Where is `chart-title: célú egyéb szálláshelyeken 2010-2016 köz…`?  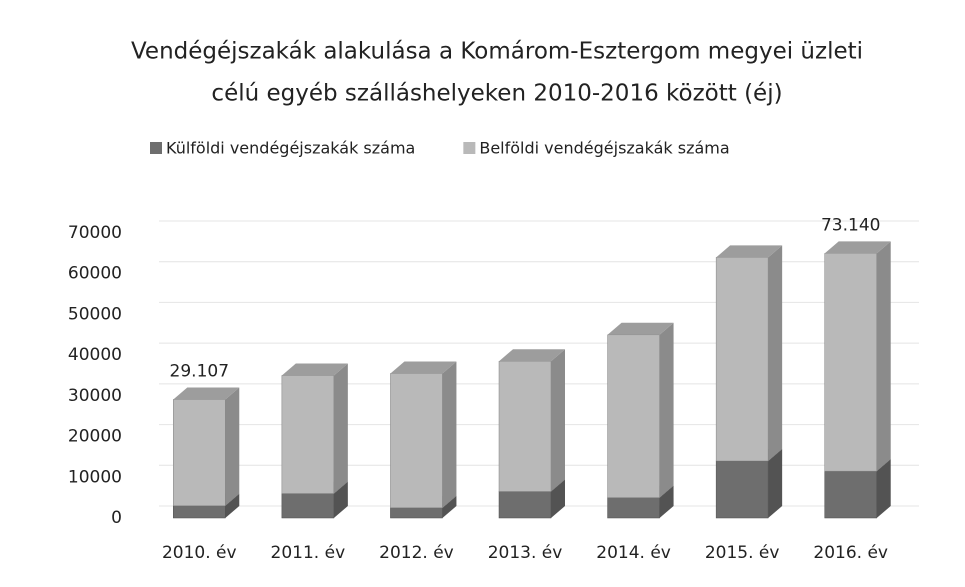
chart-title: célú egyéb szálláshelyeken 2010-2016 köz… is located at coordinates (496, 94).